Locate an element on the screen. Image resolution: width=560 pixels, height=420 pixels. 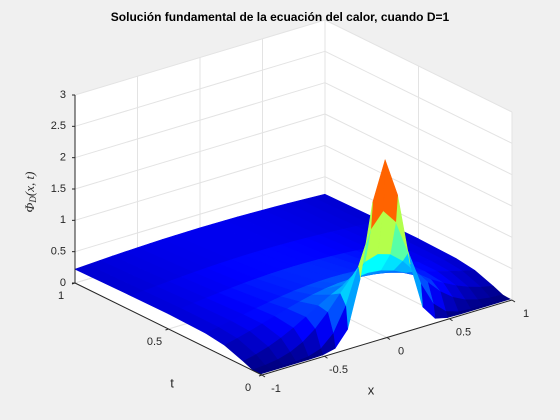
x-tick-label: -1 is located at coordinates (276, 389).